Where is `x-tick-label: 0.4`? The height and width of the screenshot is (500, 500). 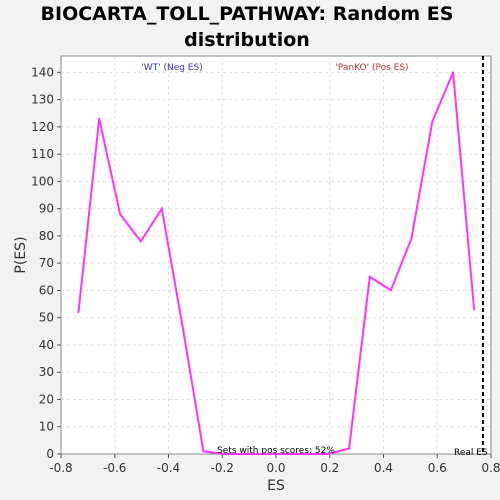 x-tick-label: 0.4 is located at coordinates (383, 468).